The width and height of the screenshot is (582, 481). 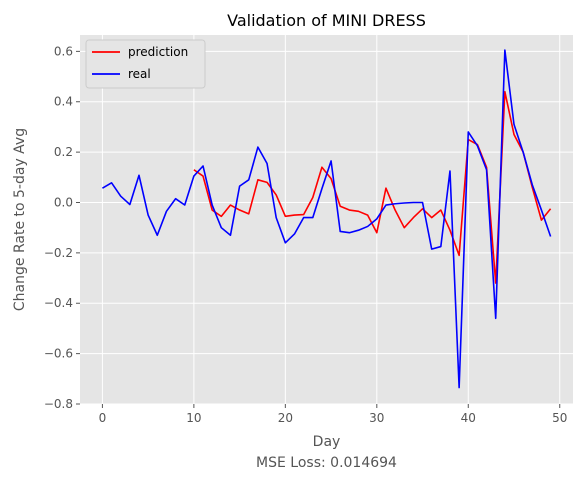 What do you see at coordinates (158, 52) in the screenshot?
I see `legend-label-prediction: prediction` at bounding box center [158, 52].